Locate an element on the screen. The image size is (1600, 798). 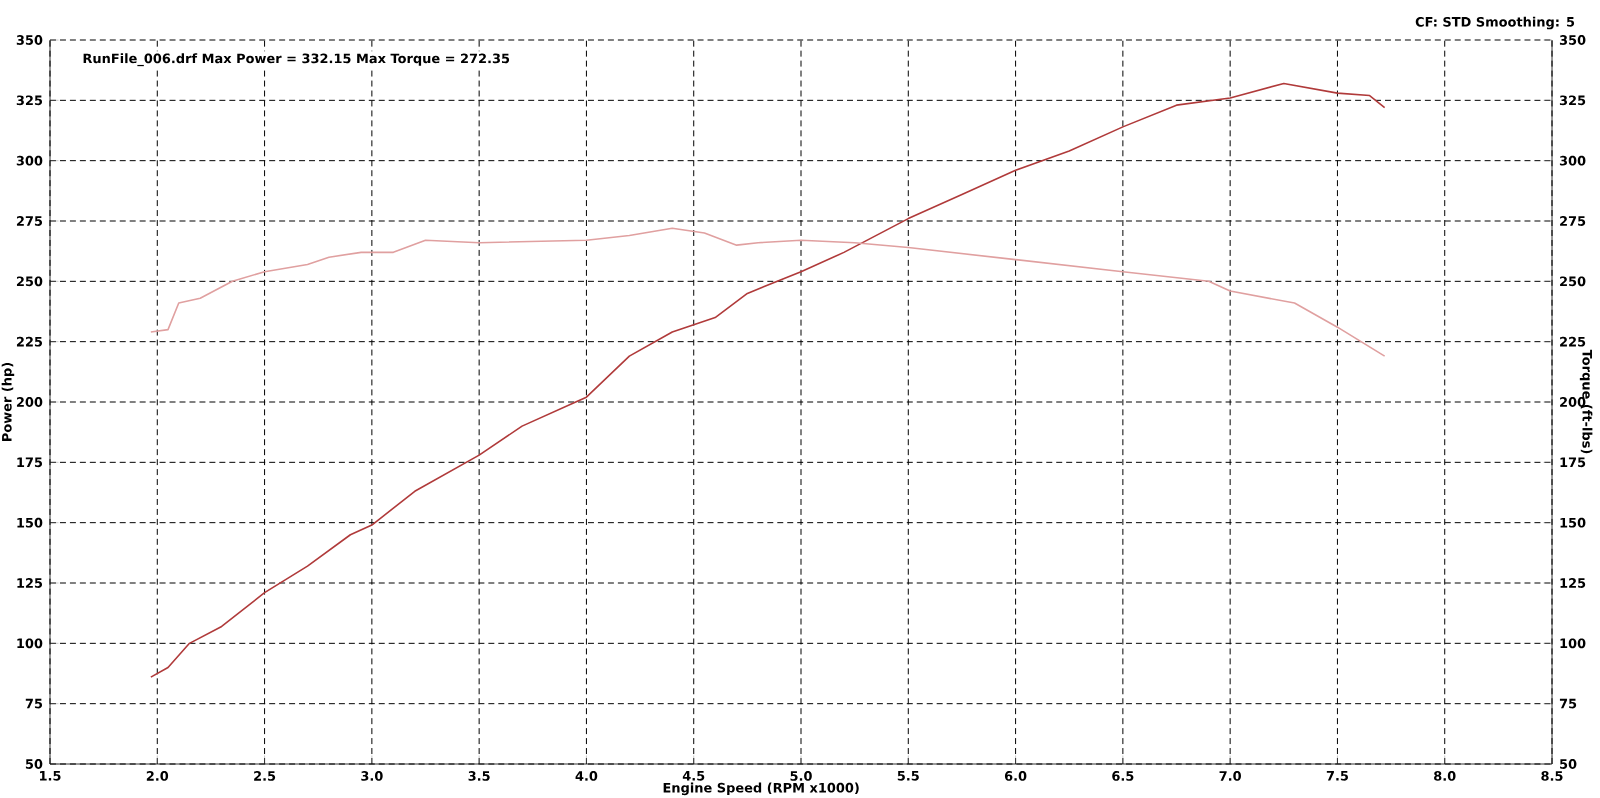
line-series is located at coordinates (768, 292).